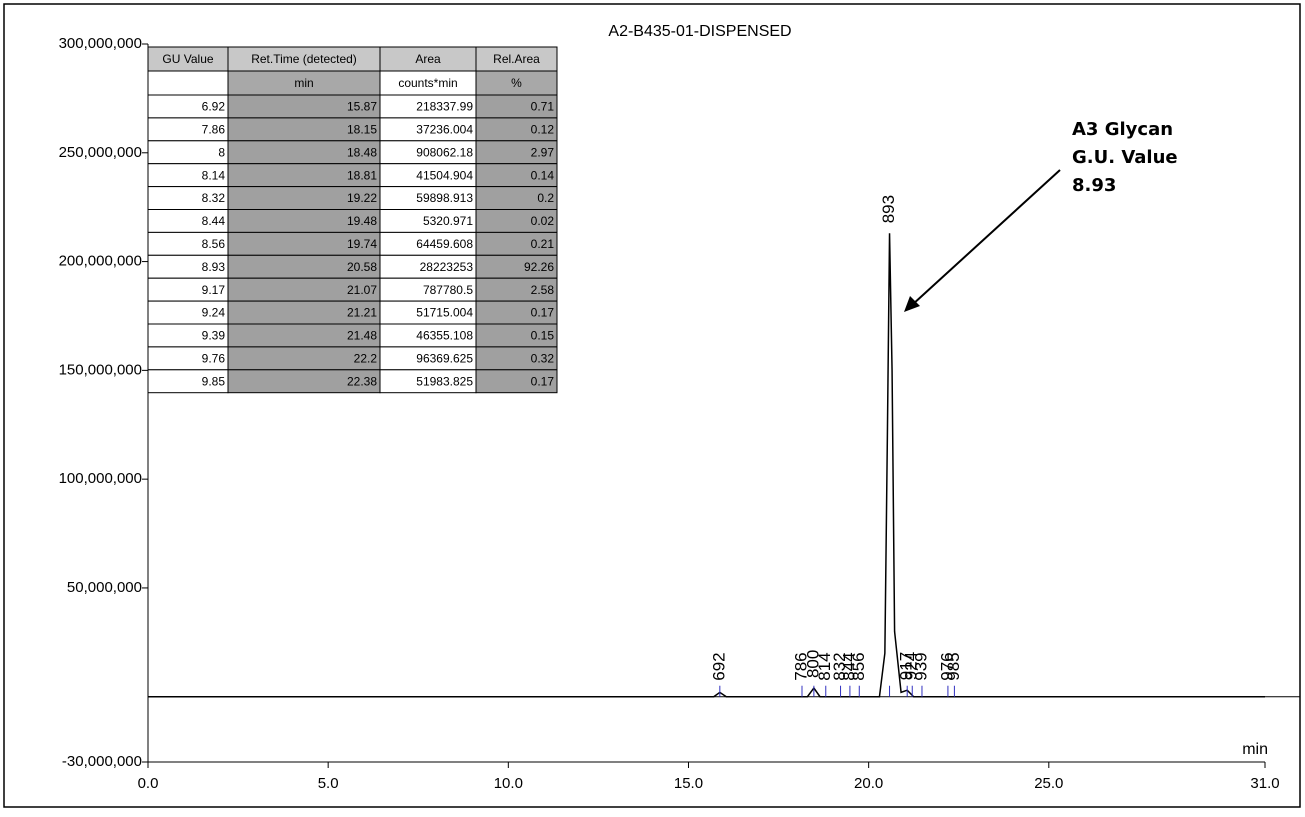 This screenshot has width=1305, height=817. What do you see at coordinates (214, 198) in the screenshot?
I see `table-text: 8.32` at bounding box center [214, 198].